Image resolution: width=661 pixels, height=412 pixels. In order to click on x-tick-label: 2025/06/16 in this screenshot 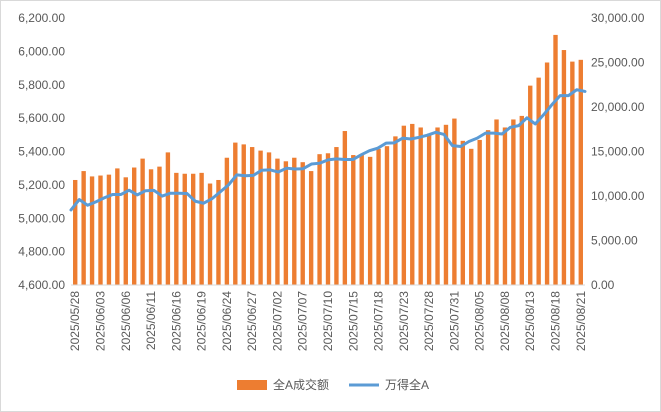, I will do `click(176, 321)`.